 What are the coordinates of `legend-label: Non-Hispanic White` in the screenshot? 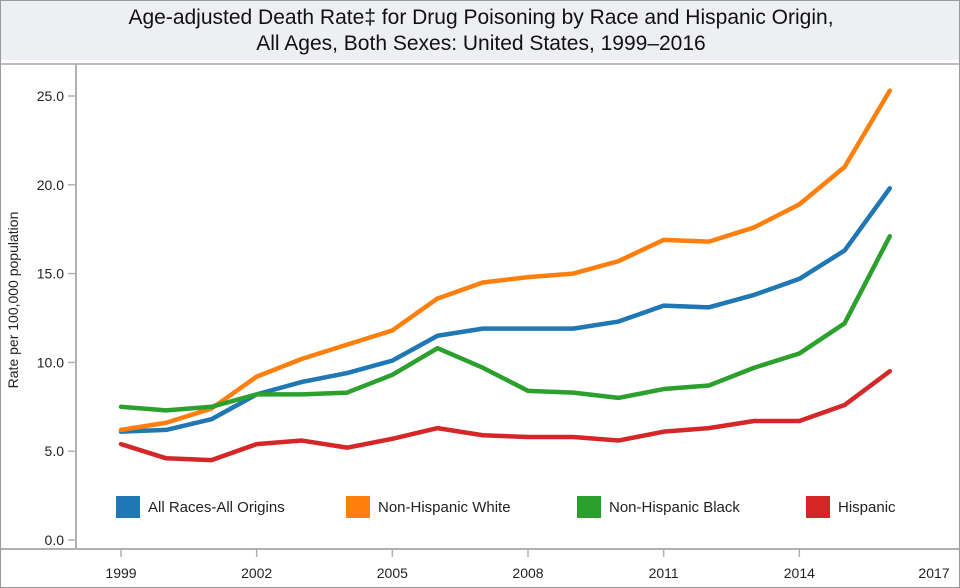 It's located at (444, 507).